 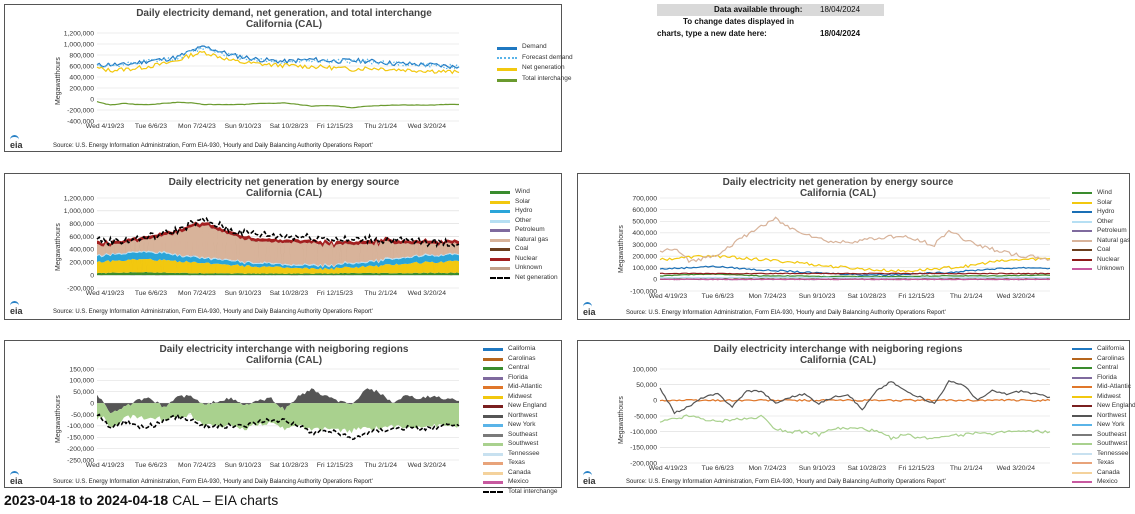 What do you see at coordinates (500, 240) in the screenshot?
I see `legend-swatch-natural-gas` at bounding box center [500, 240].